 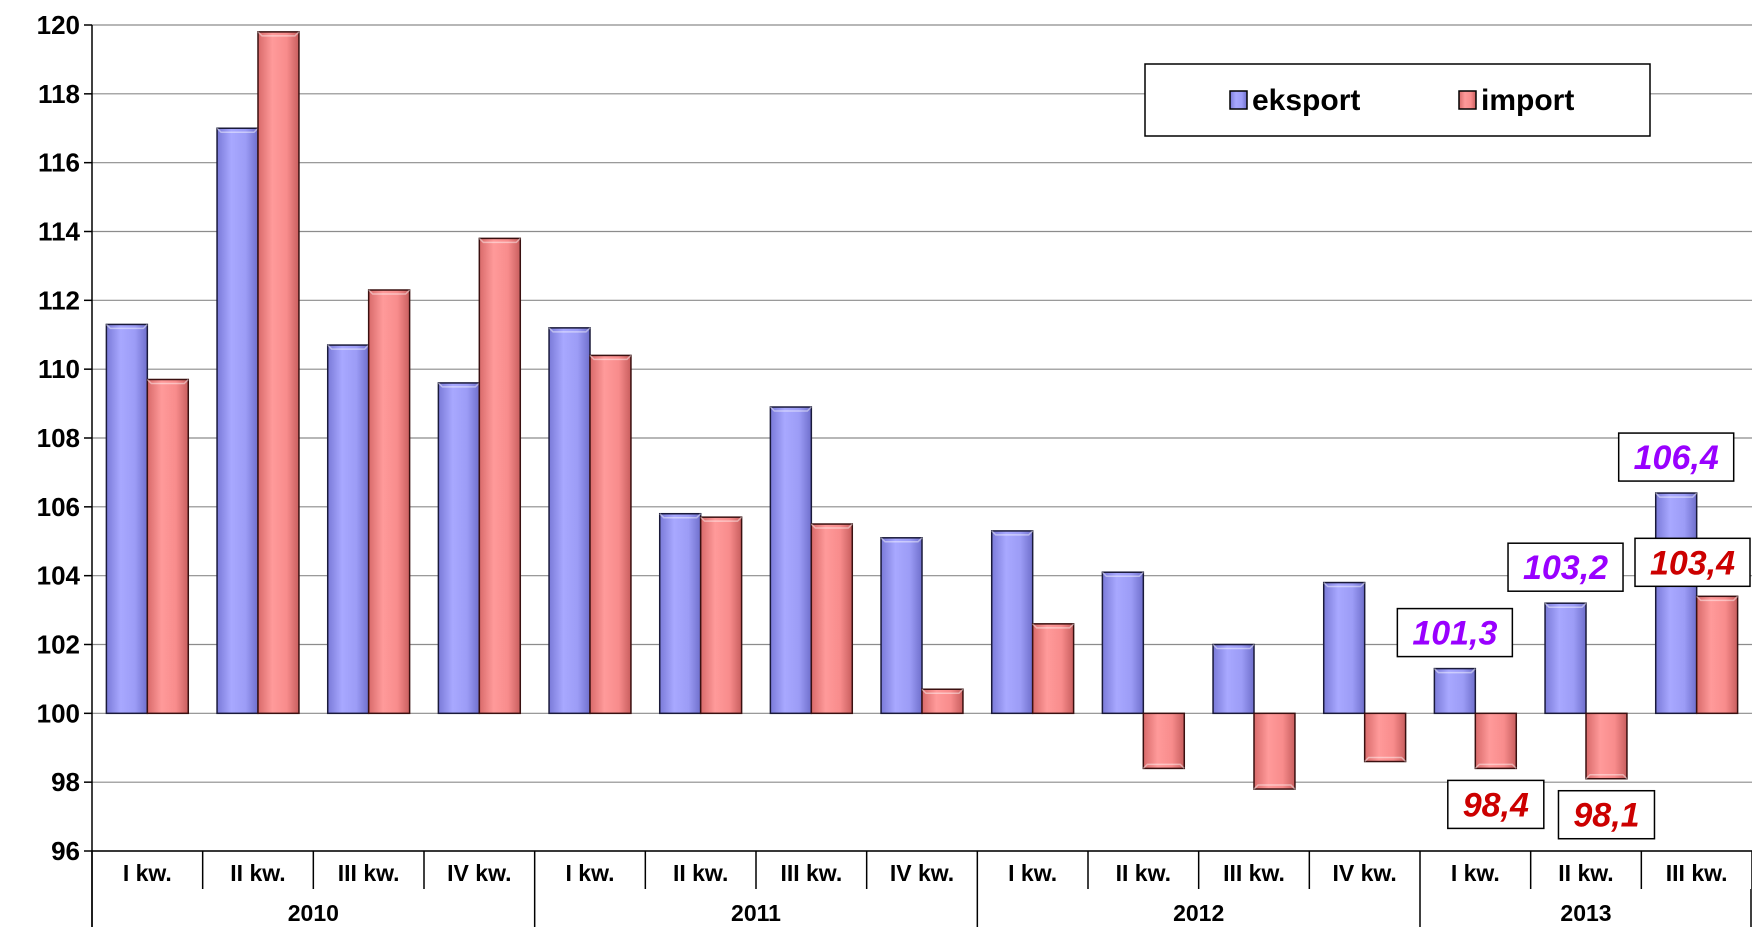 I want to click on data-label-import-14: 103,4, so click(x=1692, y=562).